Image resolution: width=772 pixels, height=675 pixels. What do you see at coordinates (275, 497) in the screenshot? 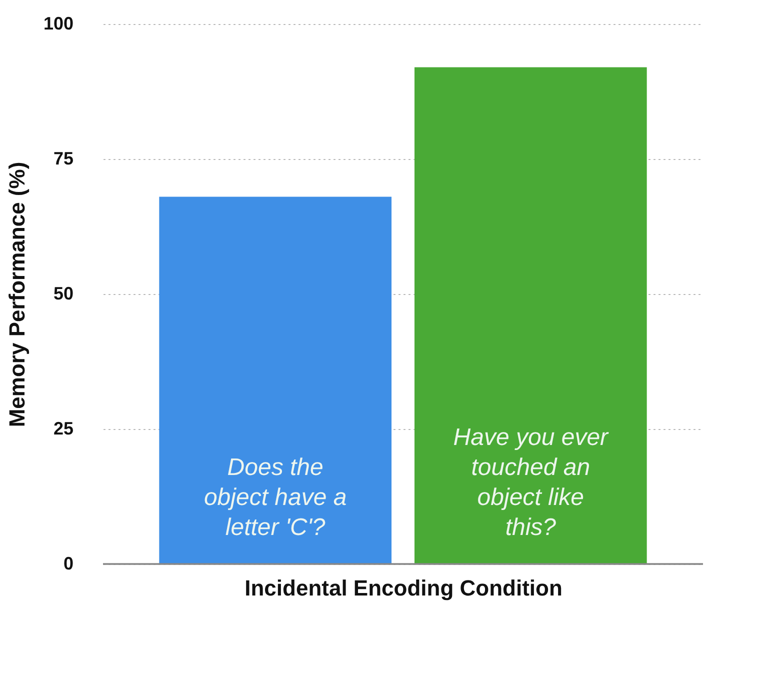
I see `x-tick-label: Does the object have a letter 'C'?` at bounding box center [275, 497].